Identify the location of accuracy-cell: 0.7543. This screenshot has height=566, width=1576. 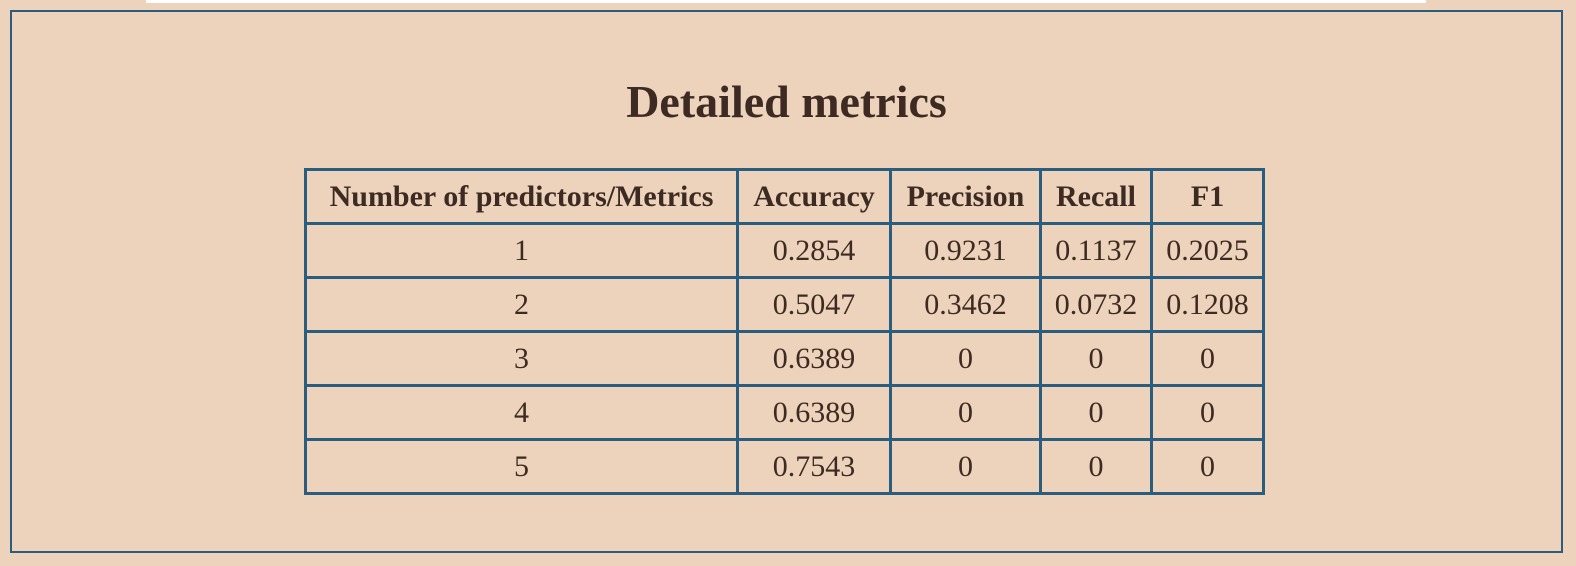
(814, 466).